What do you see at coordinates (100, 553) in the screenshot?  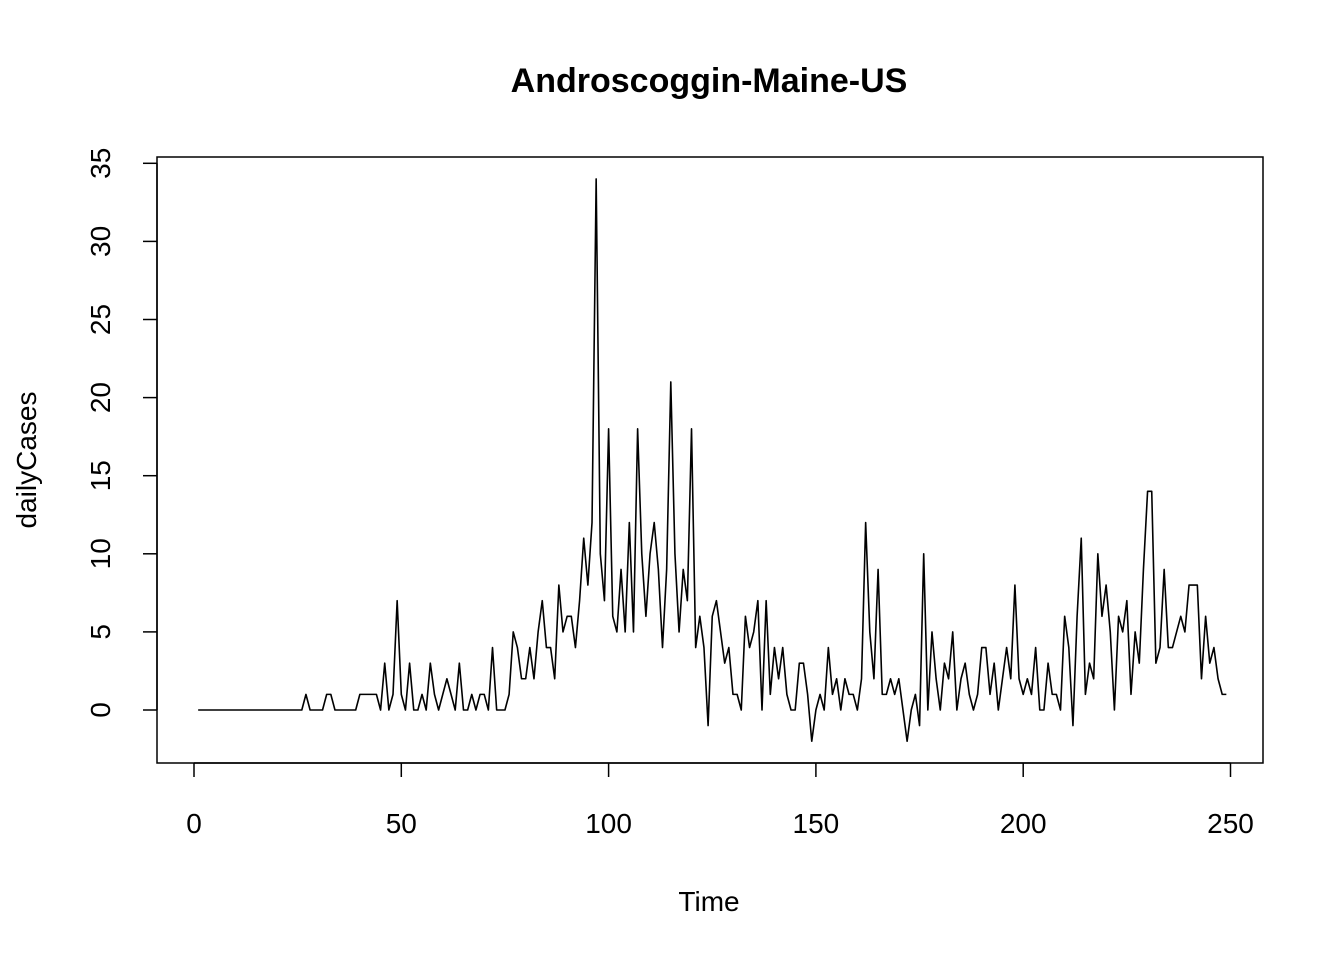 I see `y-tick-label: 10` at bounding box center [100, 553].